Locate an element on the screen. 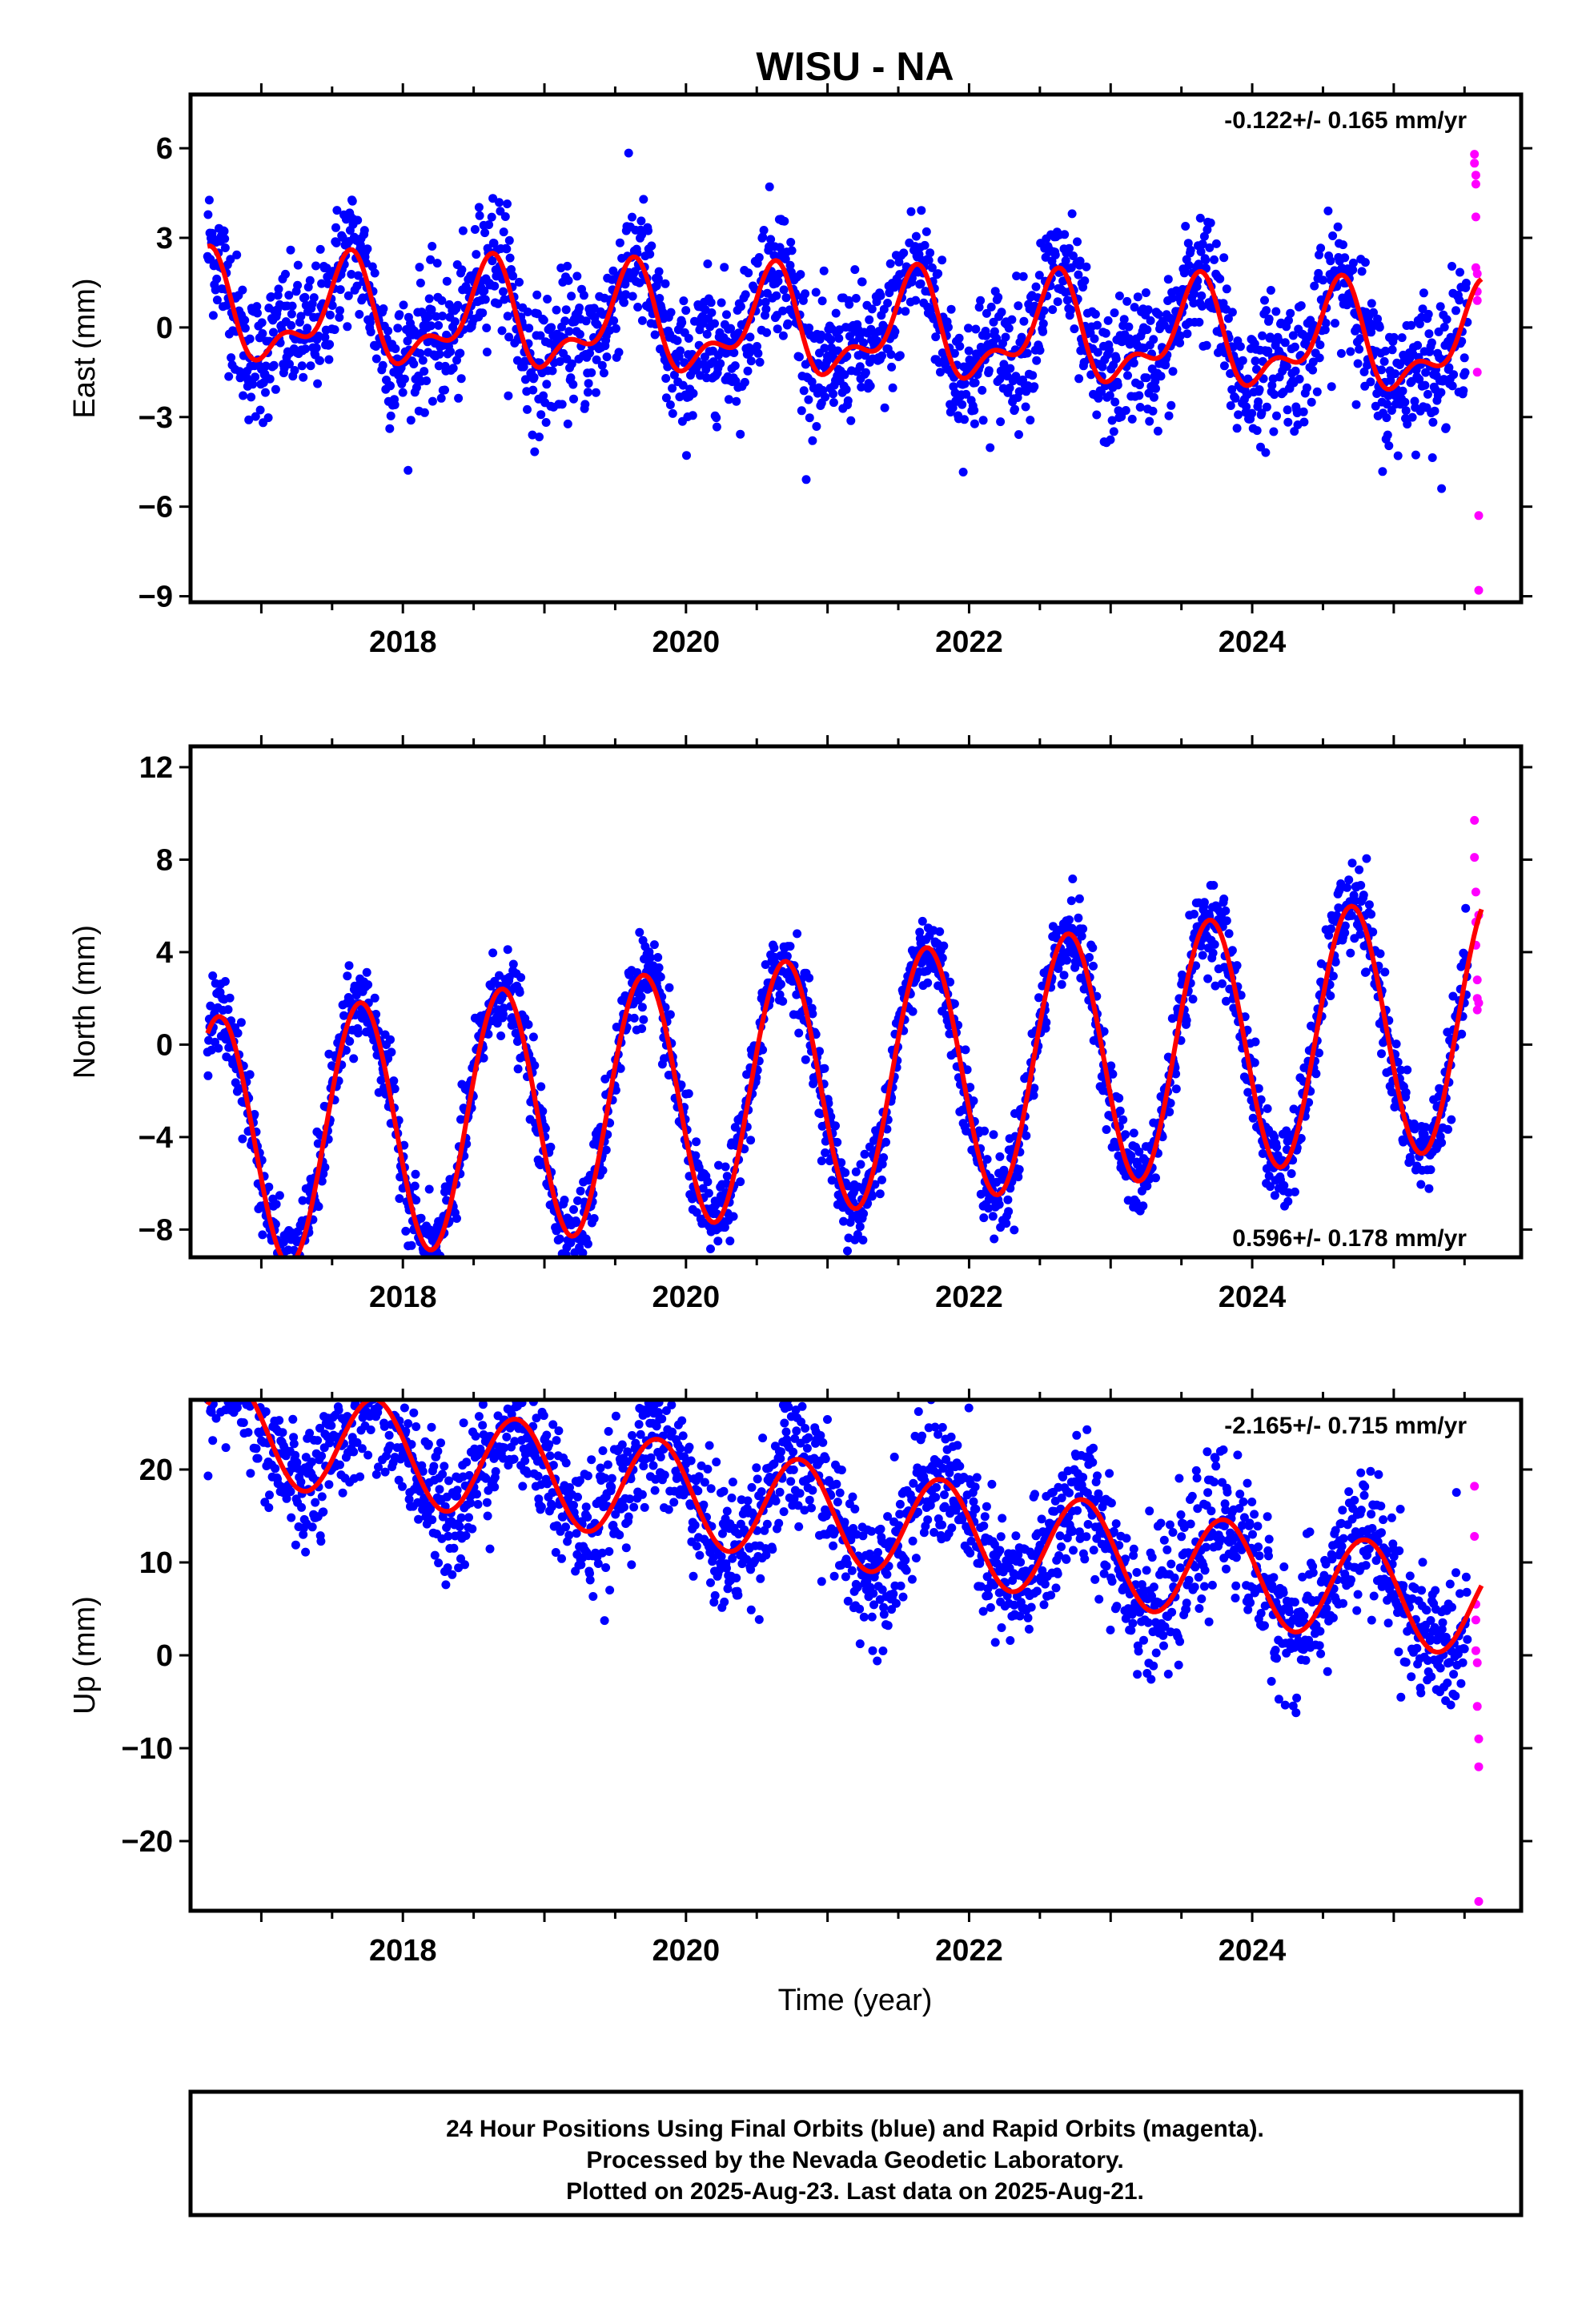 This screenshot has width=1582, height=2324. y-tick-label: 3 is located at coordinates (164, 239).